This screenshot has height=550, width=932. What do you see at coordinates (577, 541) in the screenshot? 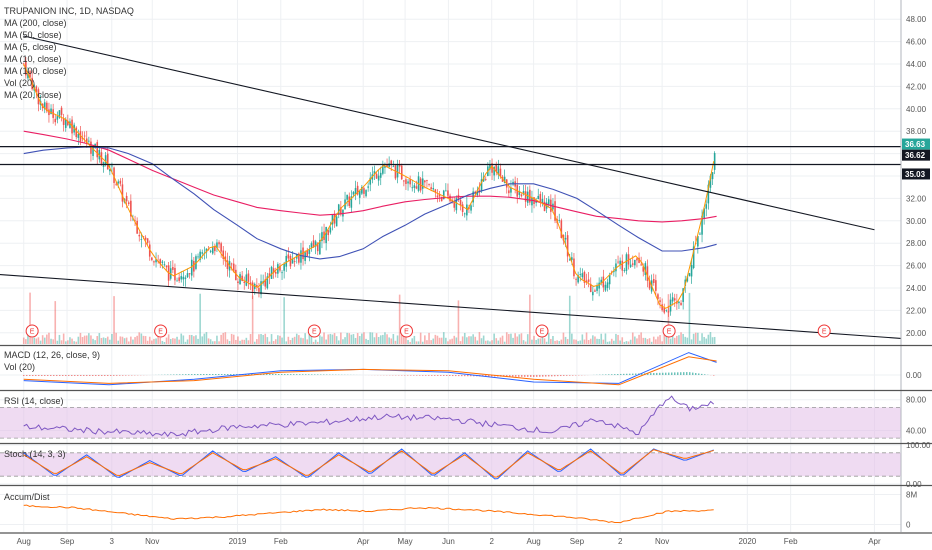
I see `time-axis-label: Sep` at bounding box center [577, 541].